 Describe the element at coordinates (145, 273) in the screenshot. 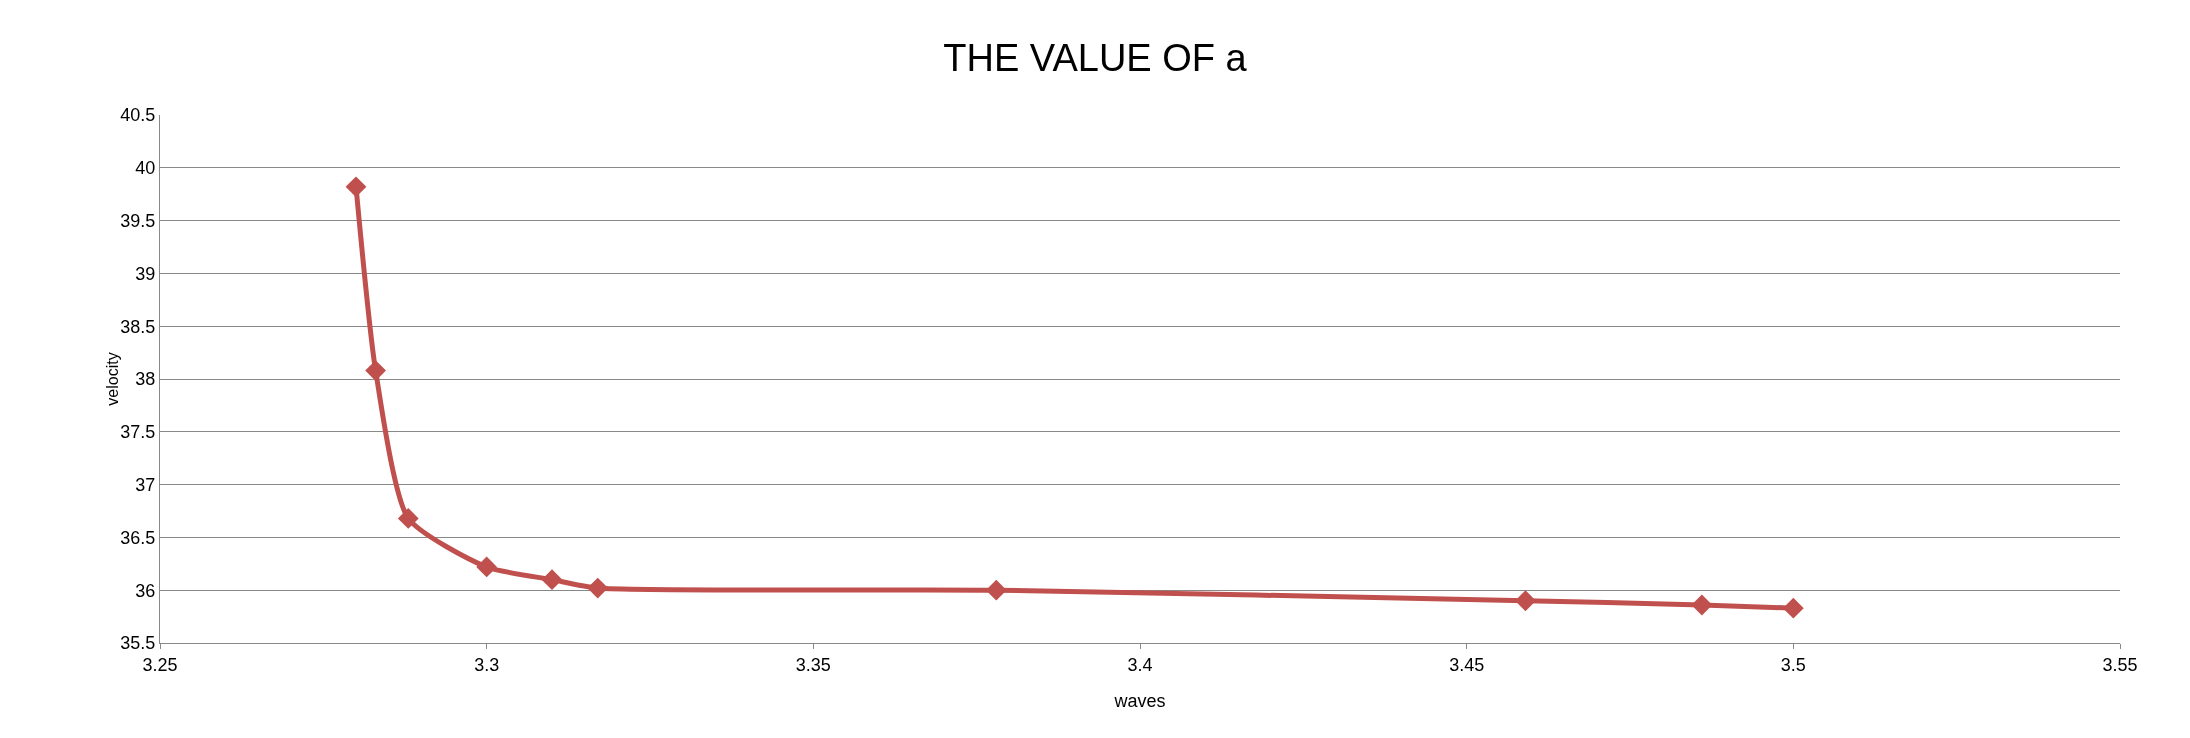

I see `y-tick-label: 39` at that location.